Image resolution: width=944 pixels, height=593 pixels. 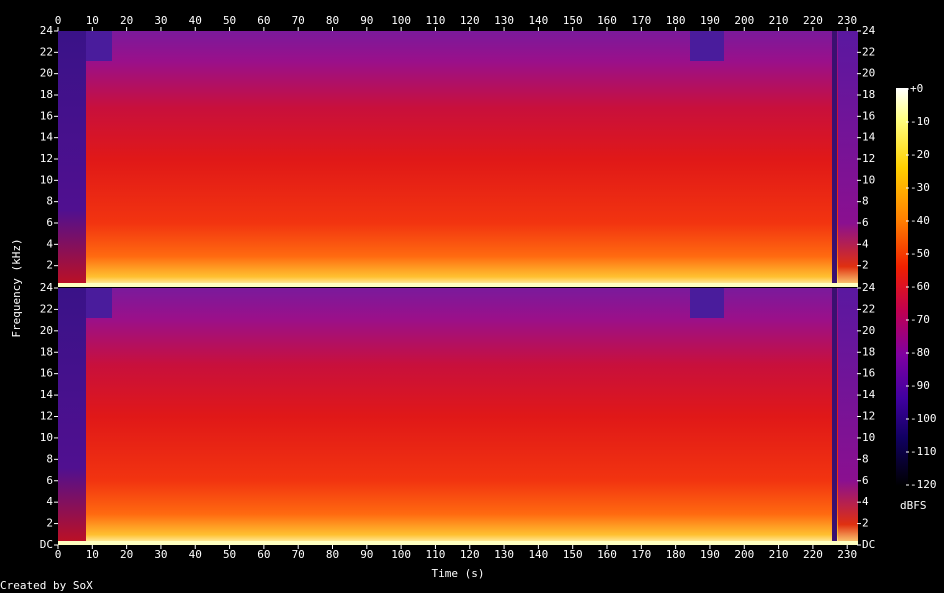 What do you see at coordinates (49, 523) in the screenshot?
I see `y-tick-label-left: 2` at bounding box center [49, 523].